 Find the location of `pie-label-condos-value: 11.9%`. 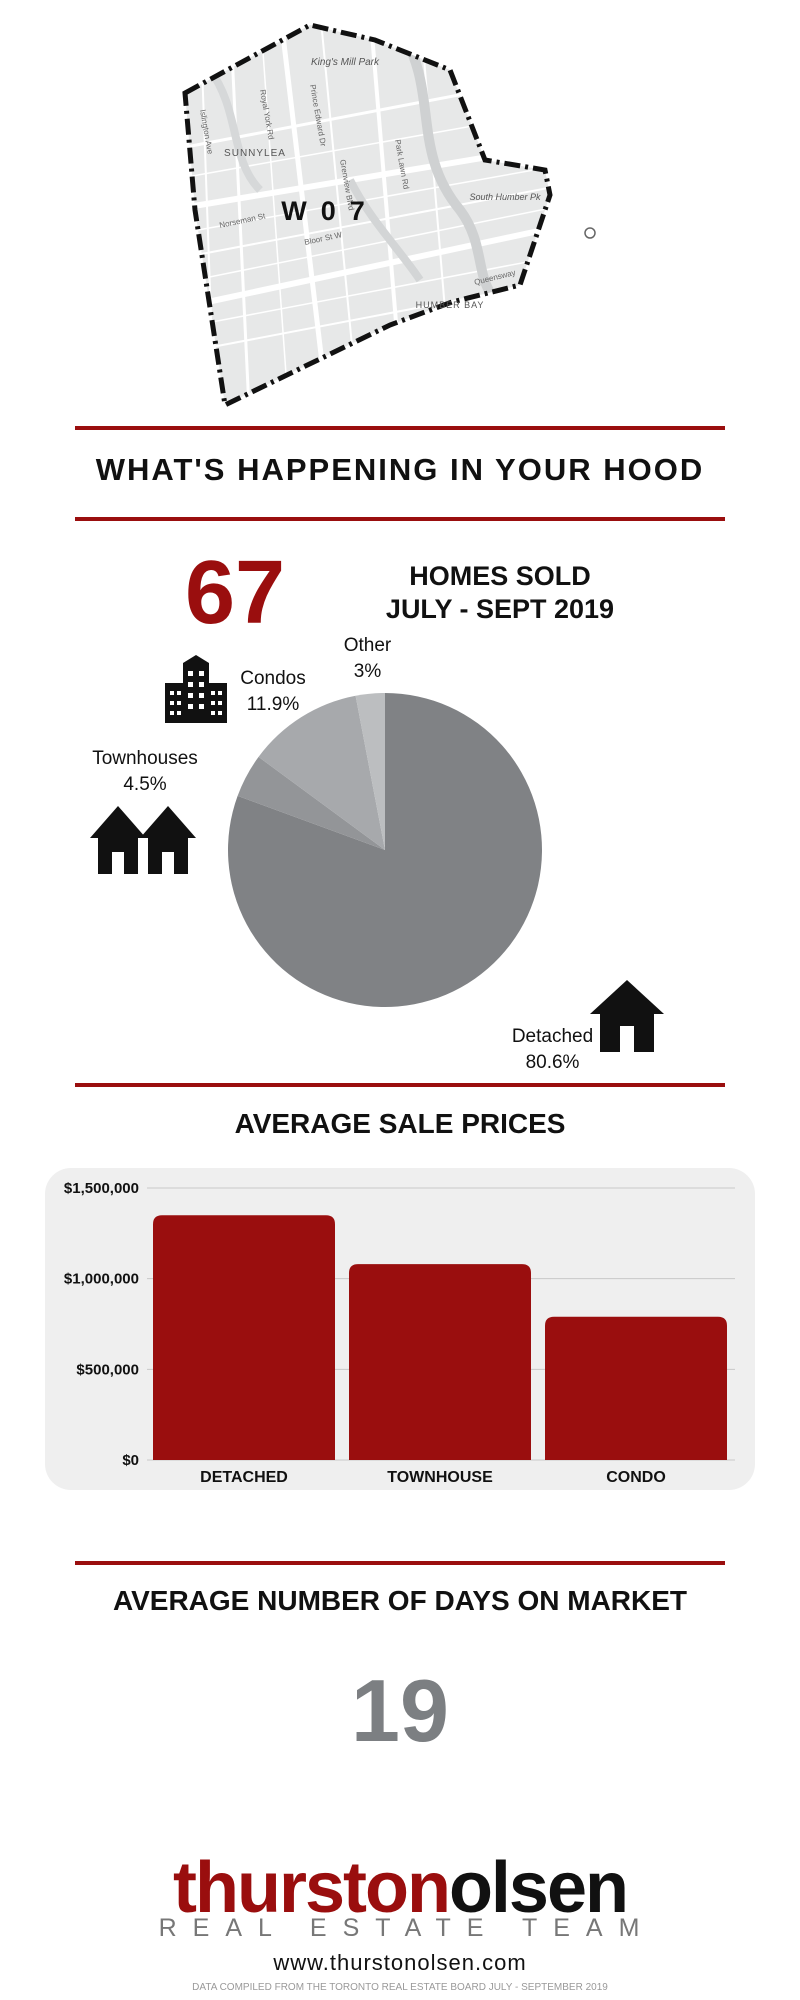

pie-label-condos-value: 11.9% is located at coordinates (273, 704).